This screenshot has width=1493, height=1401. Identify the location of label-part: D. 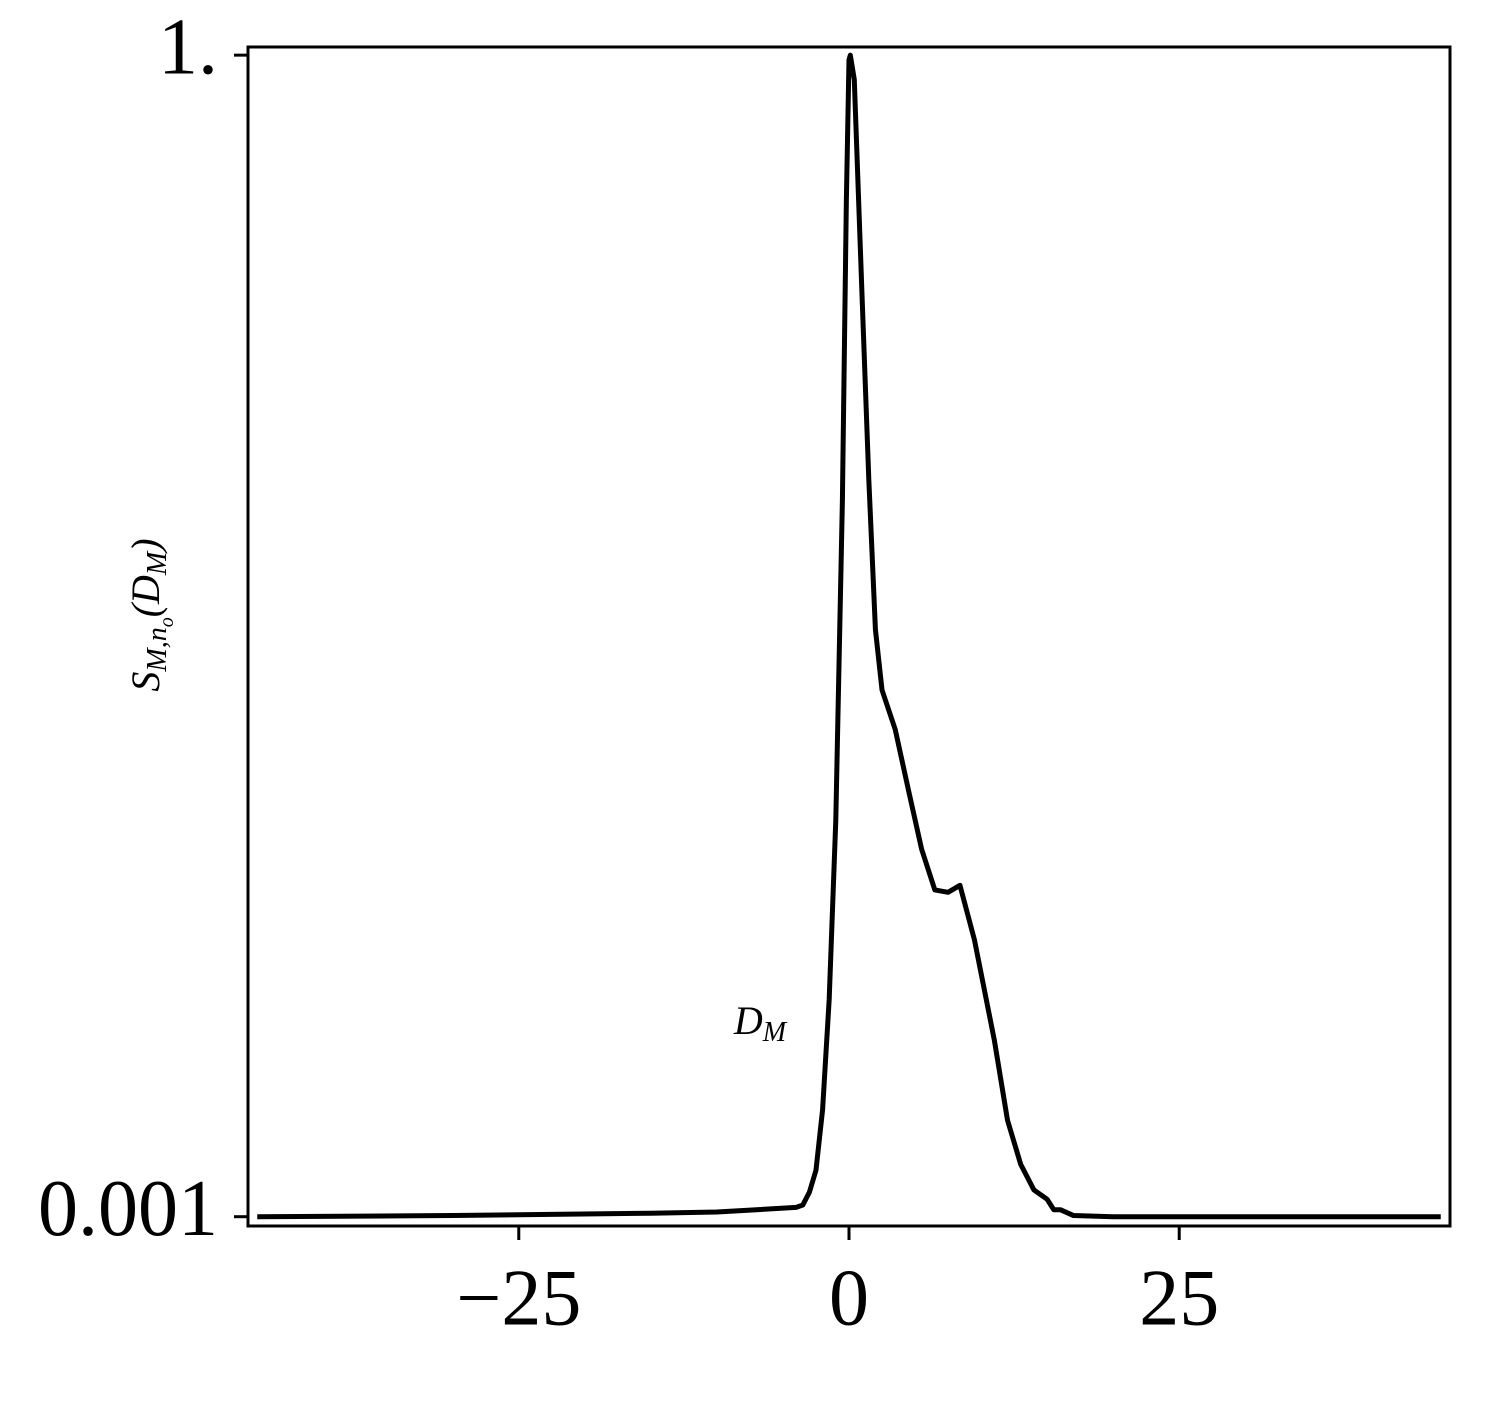
(748, 1020).